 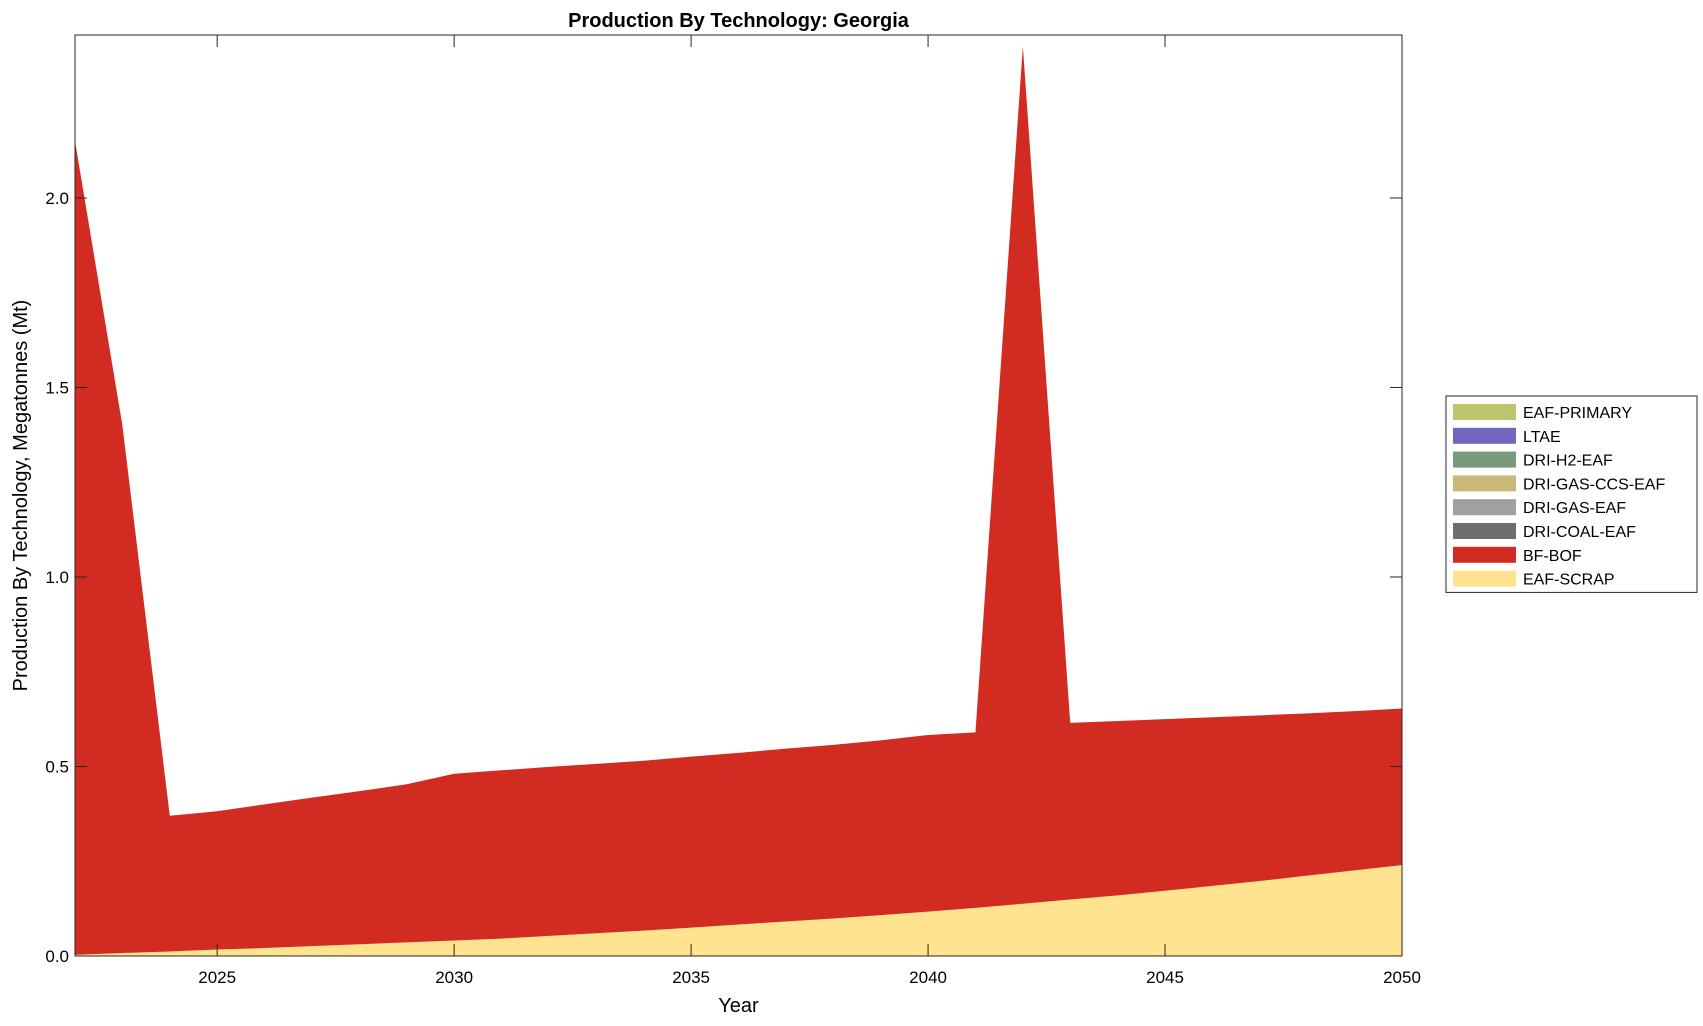 What do you see at coordinates (1542, 437) in the screenshot?
I see `legend-label-ltae: LTAE` at bounding box center [1542, 437].